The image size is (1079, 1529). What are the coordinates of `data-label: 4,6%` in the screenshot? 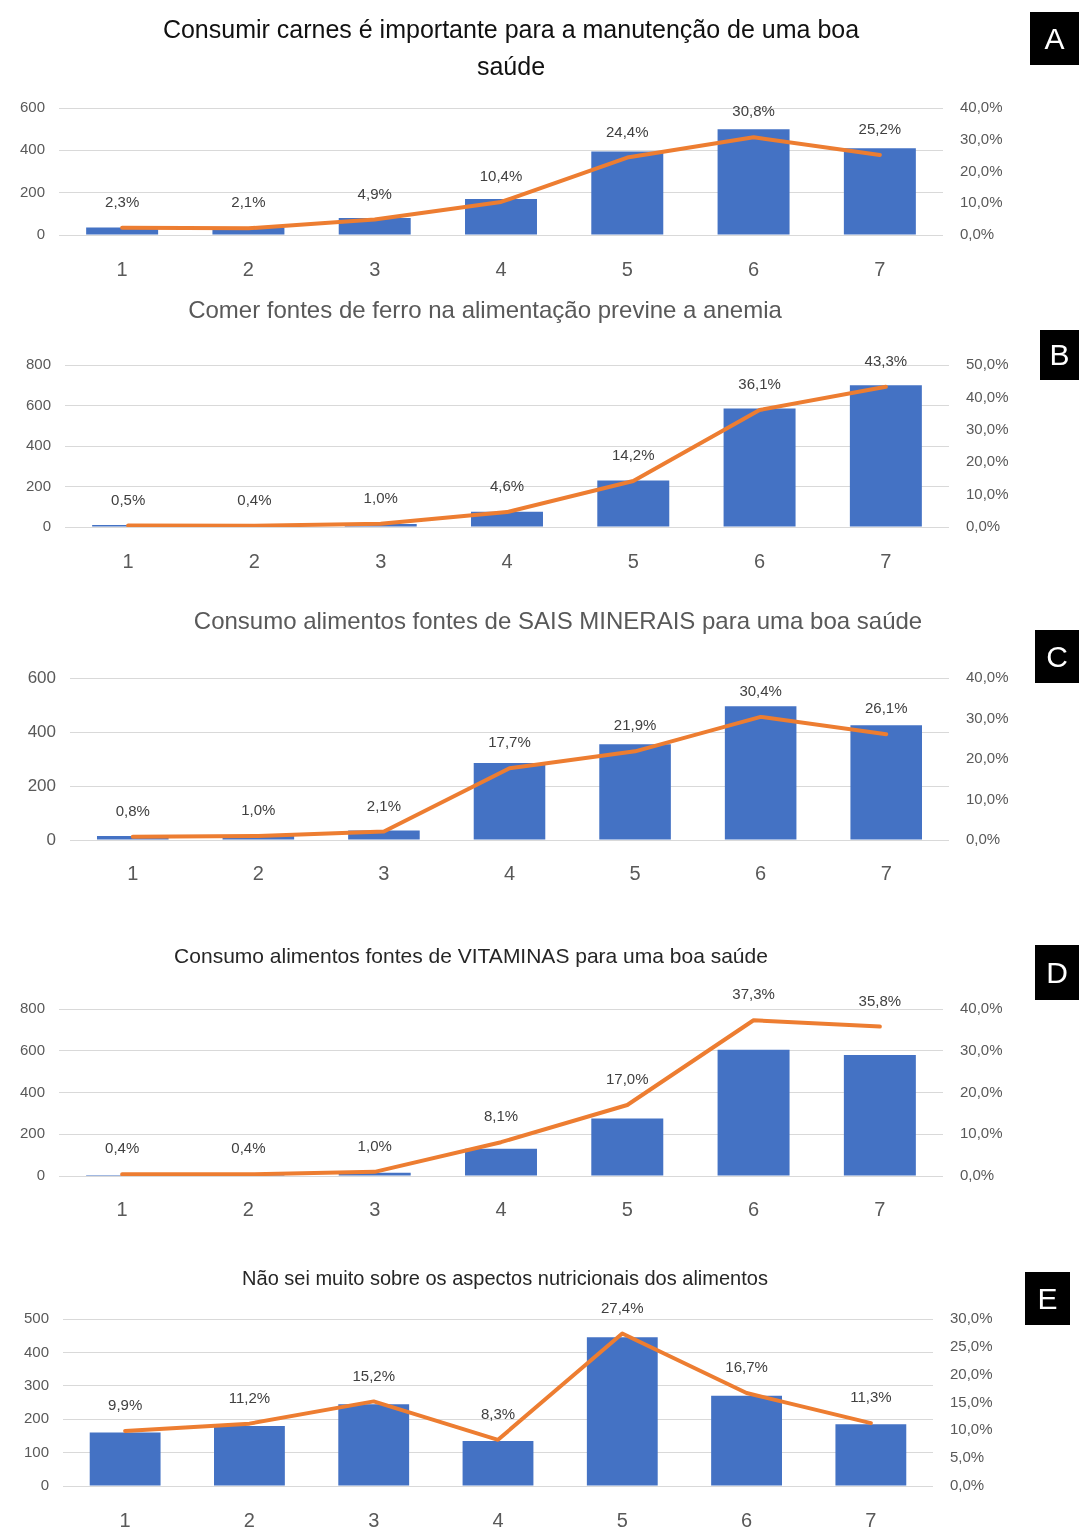 It's located at (507, 486).